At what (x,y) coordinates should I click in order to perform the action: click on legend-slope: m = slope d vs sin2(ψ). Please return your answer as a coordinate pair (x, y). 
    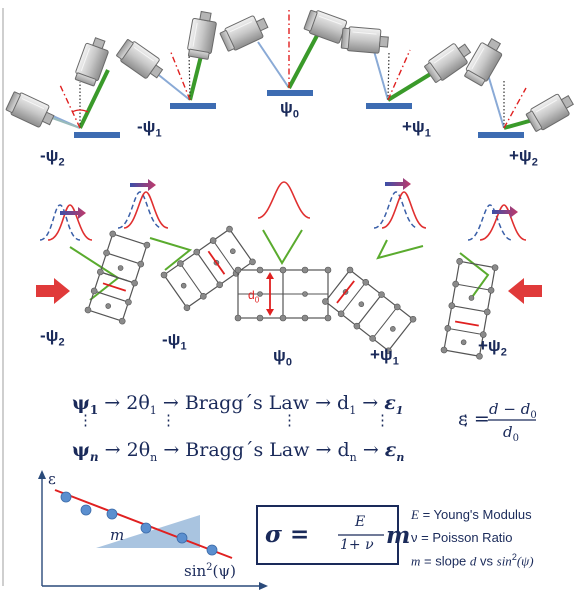
    Looking at the image, I should click on (472, 560).